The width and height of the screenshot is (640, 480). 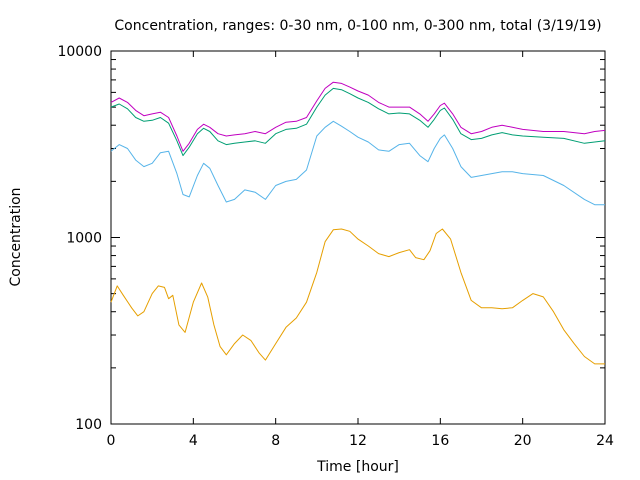 I want to click on y-tick-label: 100, so click(x=88, y=425).